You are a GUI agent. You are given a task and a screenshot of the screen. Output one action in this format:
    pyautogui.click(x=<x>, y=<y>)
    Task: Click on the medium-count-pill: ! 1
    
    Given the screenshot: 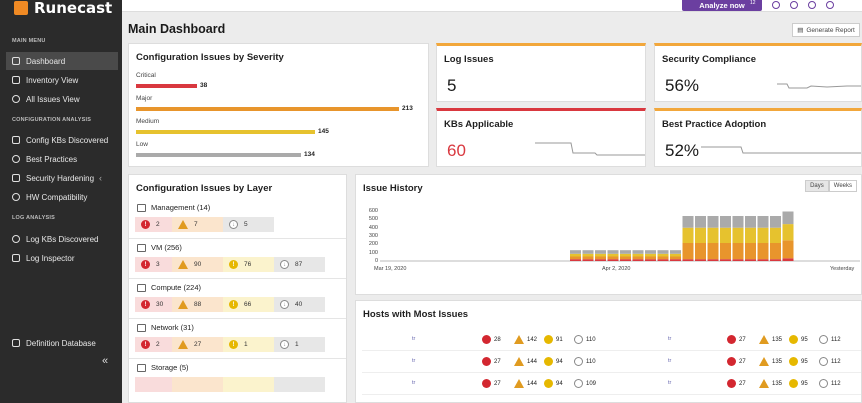 What is the action you would take?
    pyautogui.click(x=248, y=344)
    